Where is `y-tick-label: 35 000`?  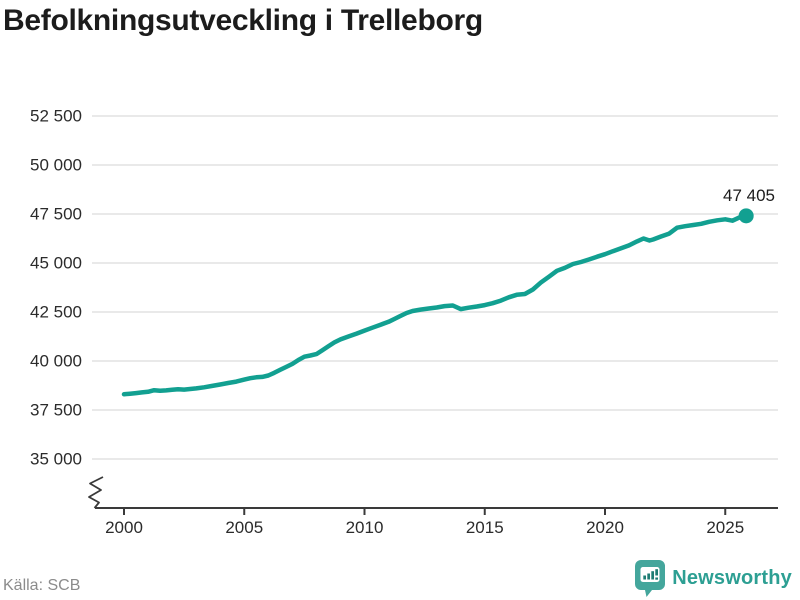 y-tick-label: 35 000 is located at coordinates (56, 459).